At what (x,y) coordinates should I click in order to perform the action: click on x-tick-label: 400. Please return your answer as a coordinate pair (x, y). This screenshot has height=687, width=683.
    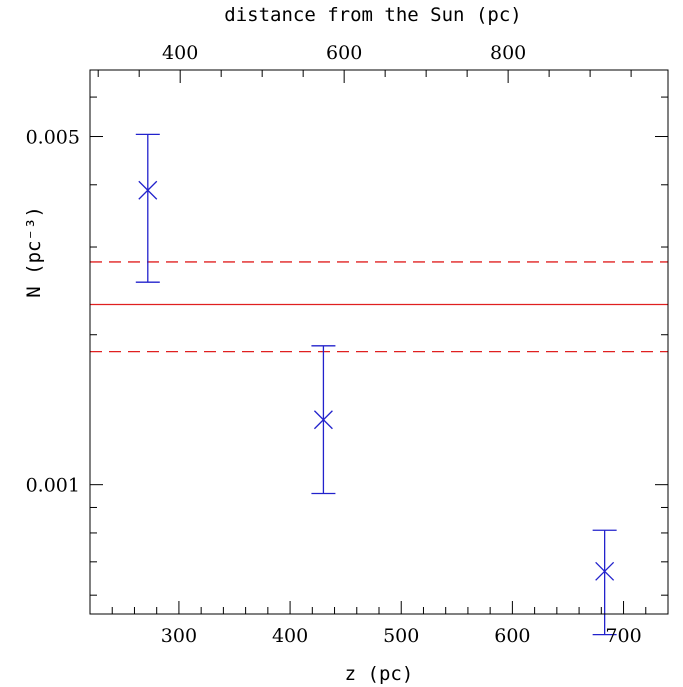
    Looking at the image, I should click on (290, 636).